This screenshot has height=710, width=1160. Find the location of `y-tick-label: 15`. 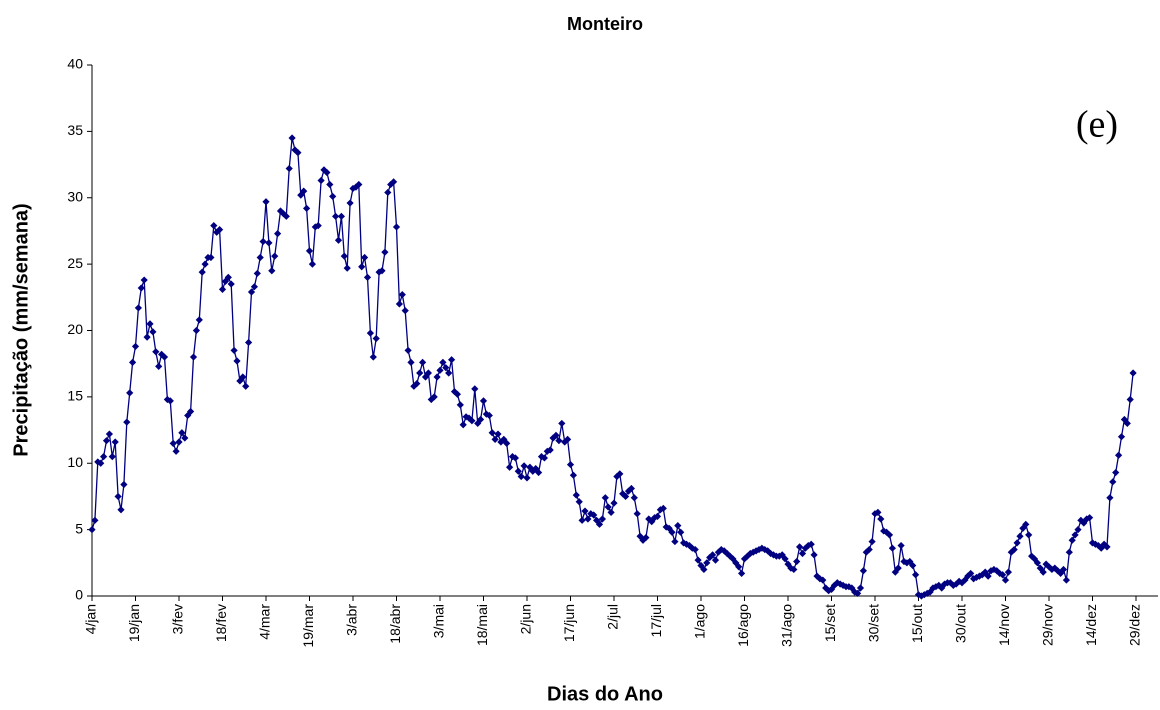

y-tick-label: 15 is located at coordinates (75, 396).